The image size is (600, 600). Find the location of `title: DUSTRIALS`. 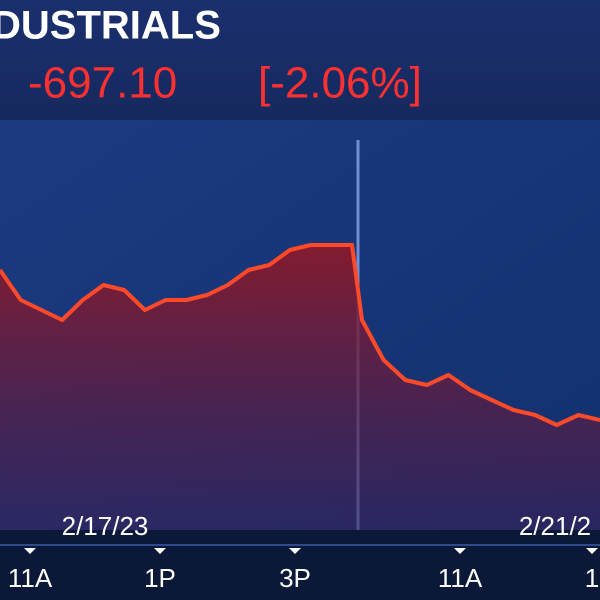

title: DUSTRIALS is located at coordinates (110, 26).